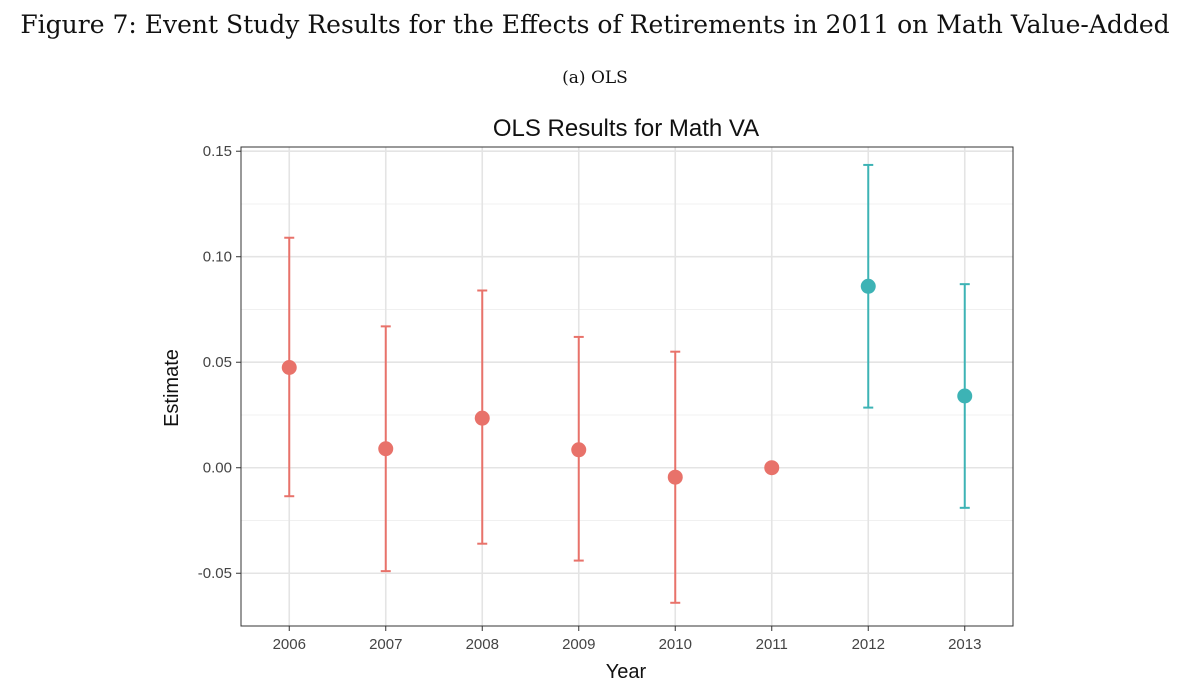 The width and height of the screenshot is (1190, 686). Describe the element at coordinates (215, 573) in the screenshot. I see `y-tick-label: -0.05` at that location.